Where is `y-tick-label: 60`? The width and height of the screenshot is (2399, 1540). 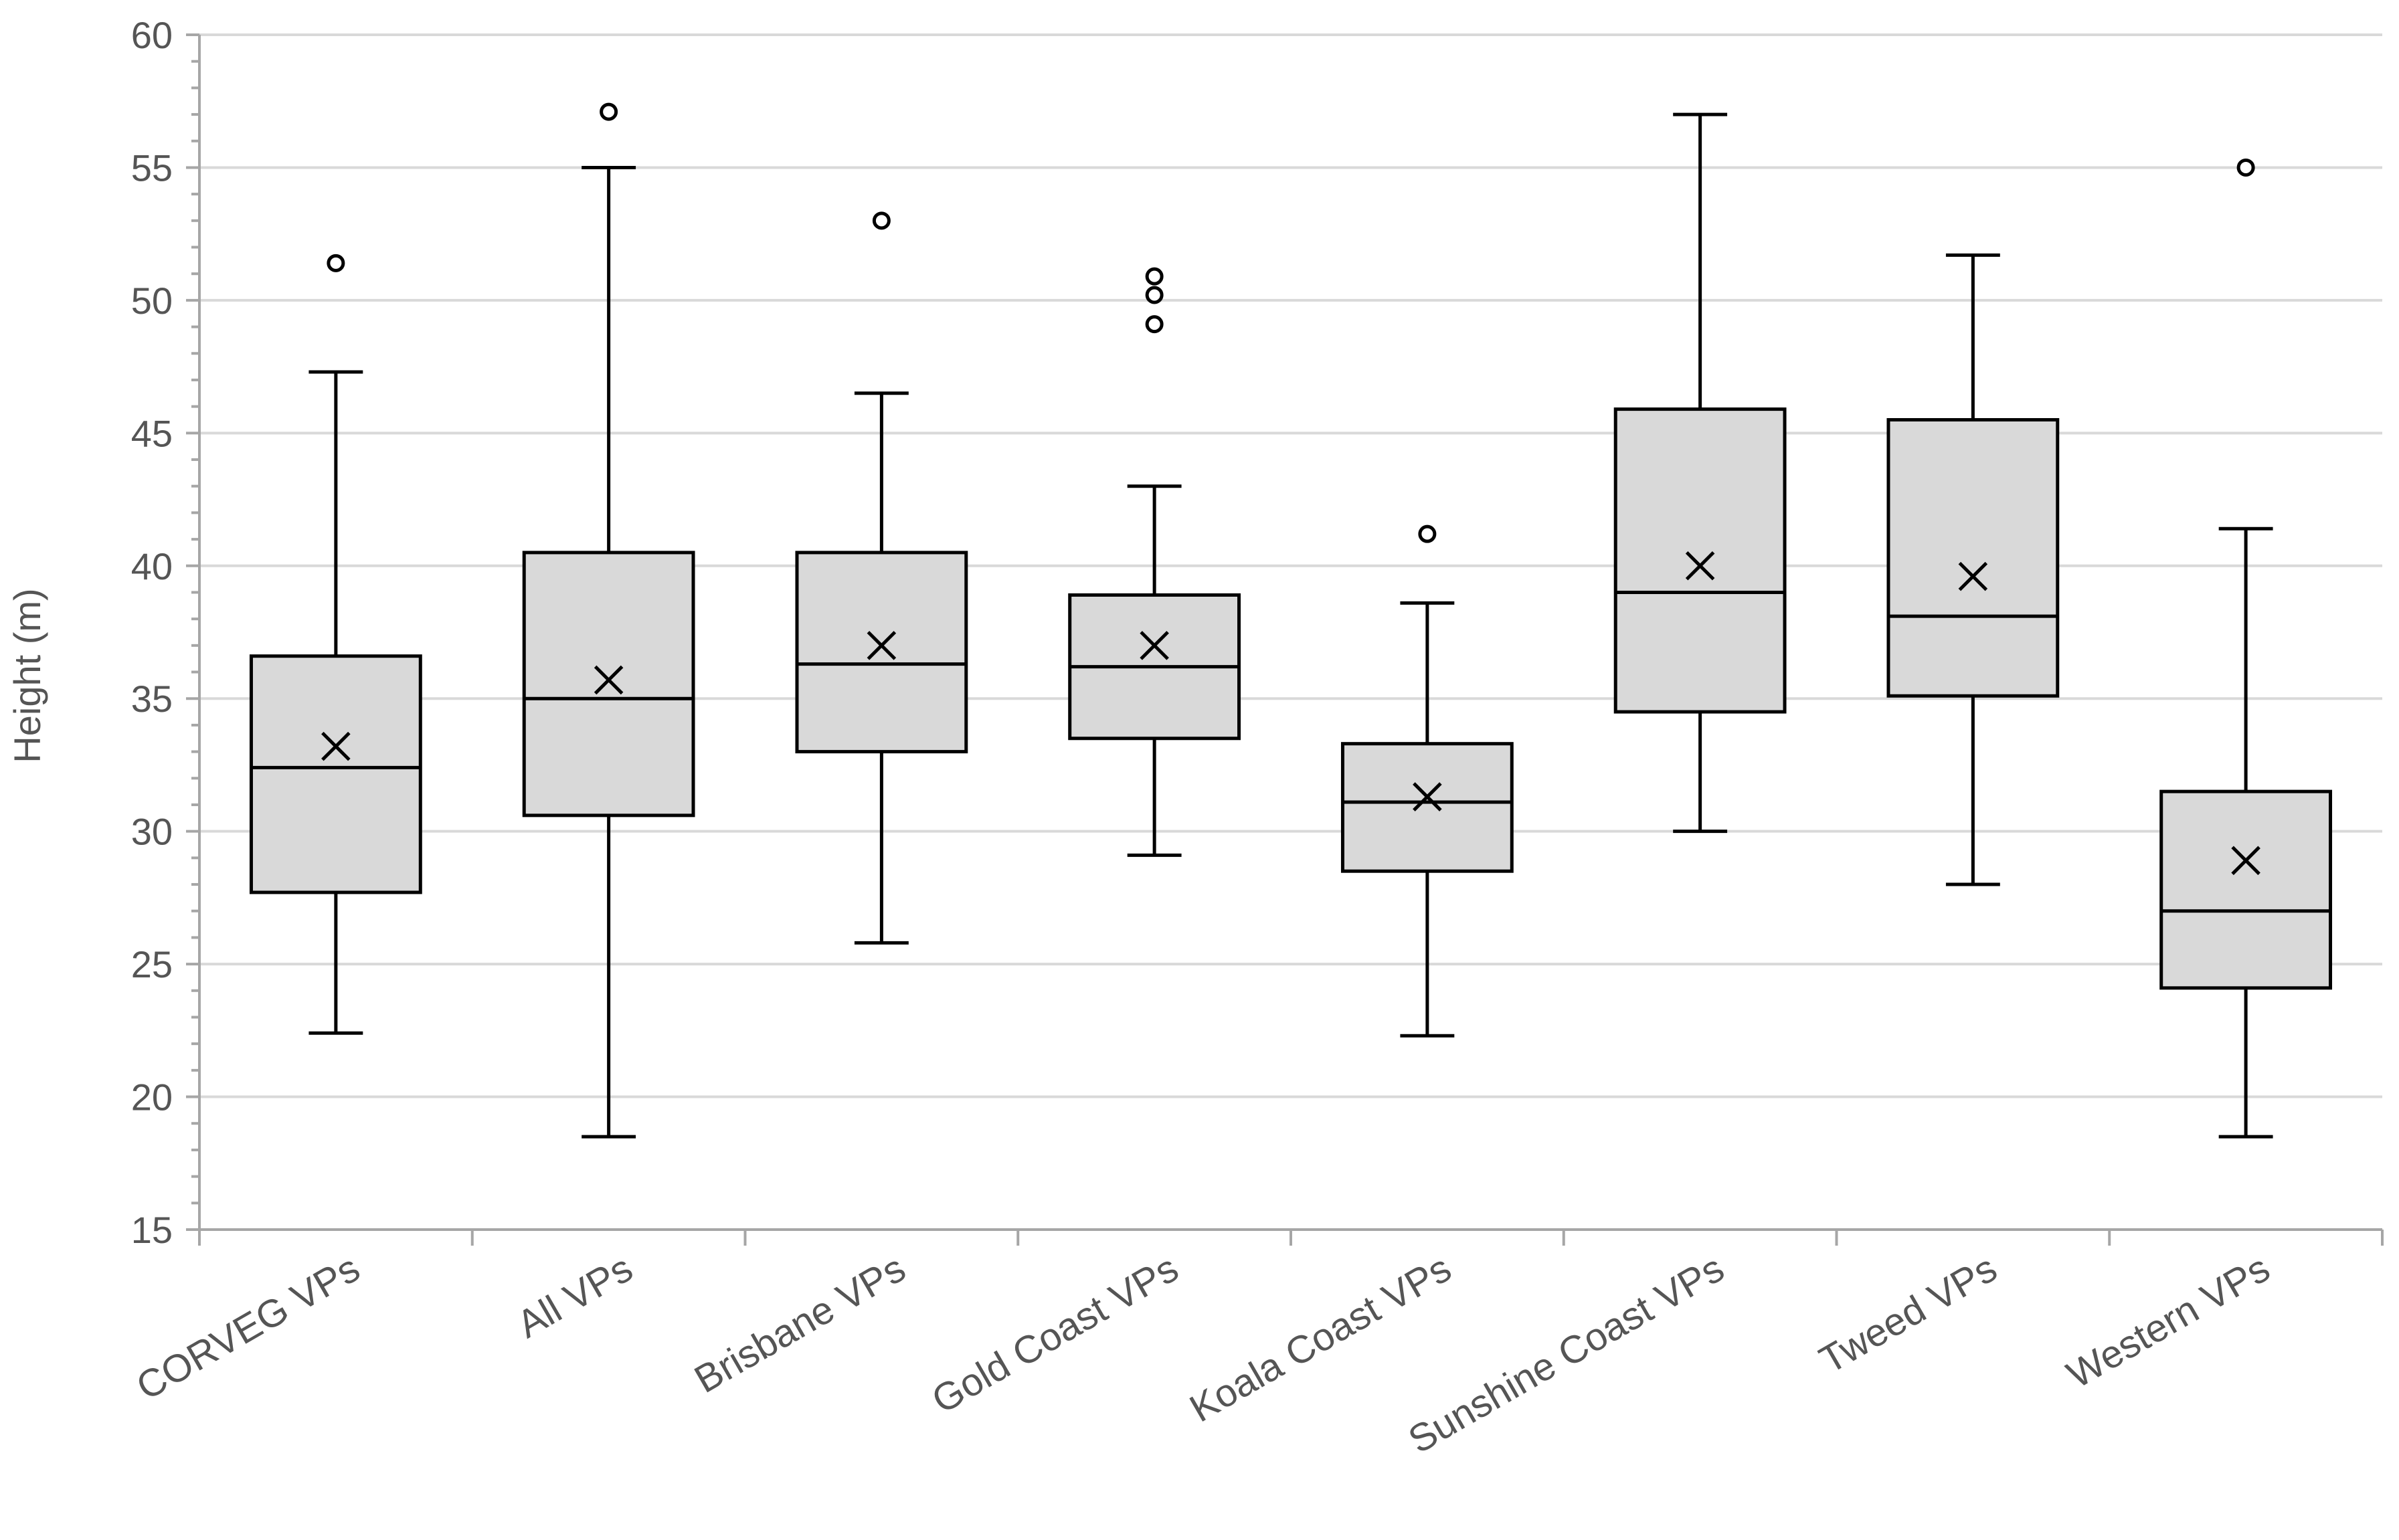 y-tick-label: 60 is located at coordinates (152, 35).